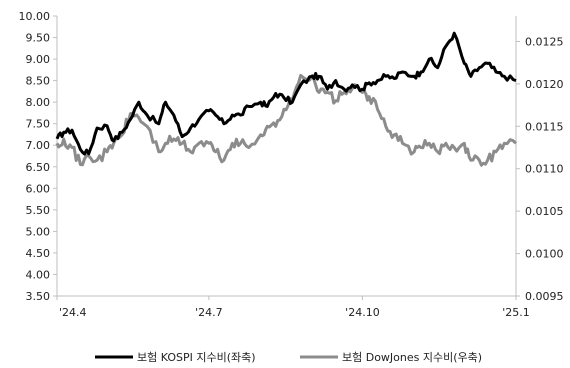  I want to click on legend-label-dow: 보험 DowJones 지수비(우축), so click(412, 357).